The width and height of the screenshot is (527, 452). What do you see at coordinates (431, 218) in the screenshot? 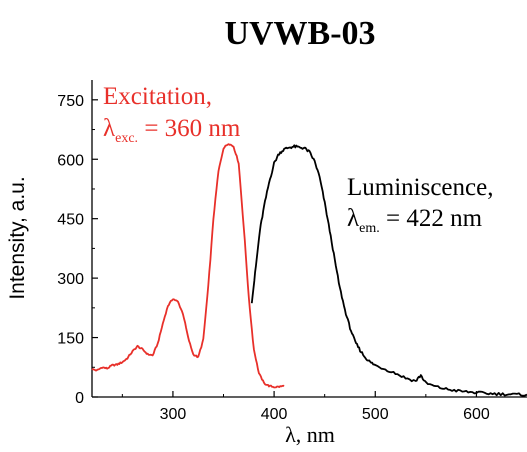
I see `luminiscence-value: = 422 nm` at bounding box center [431, 218].